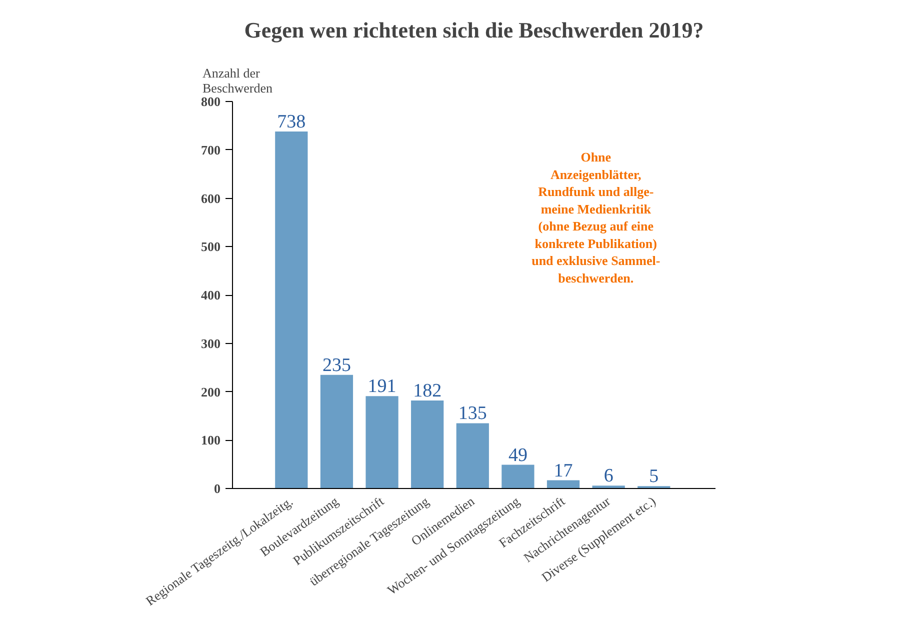  Describe the element at coordinates (217, 488) in the screenshot. I see `y-tick-label: 0` at that location.